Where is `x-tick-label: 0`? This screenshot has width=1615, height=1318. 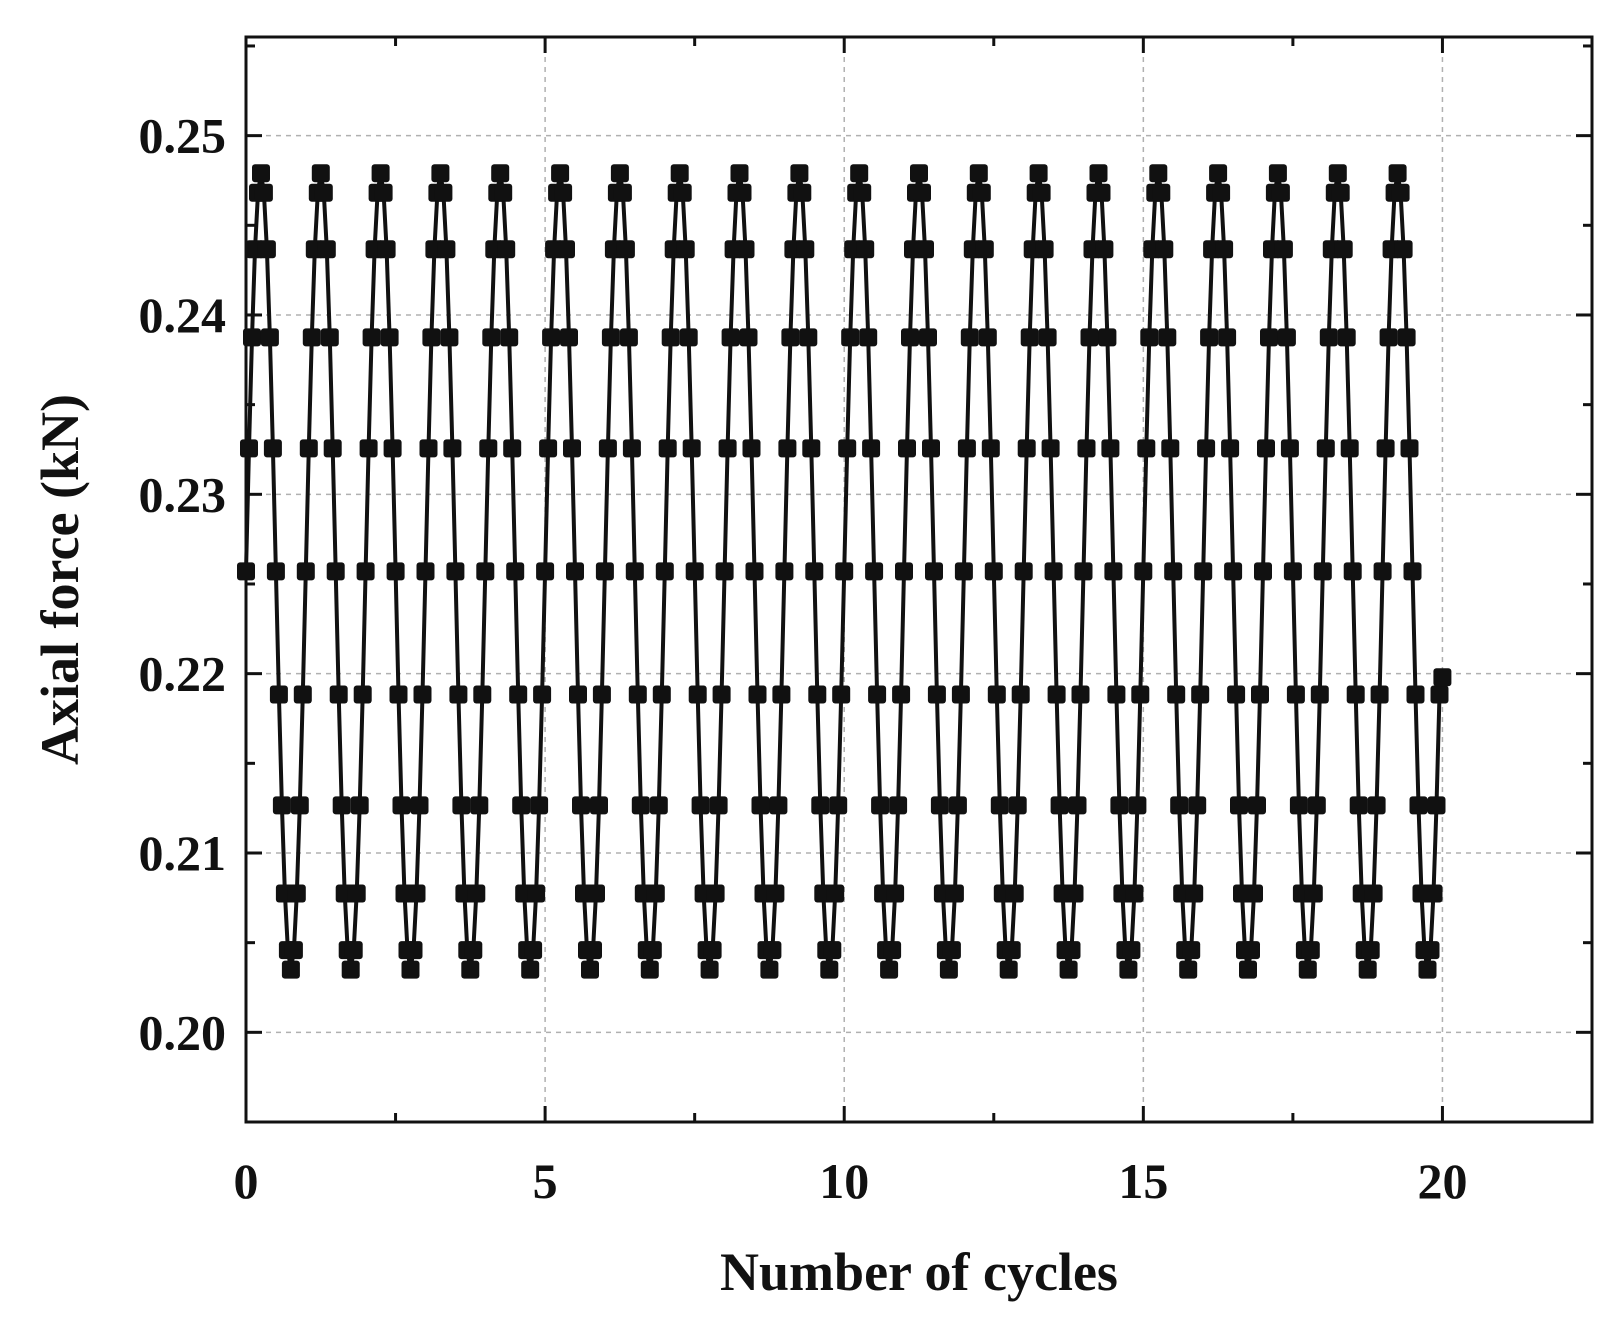
x-tick-label: 0 is located at coordinates (246, 1181).